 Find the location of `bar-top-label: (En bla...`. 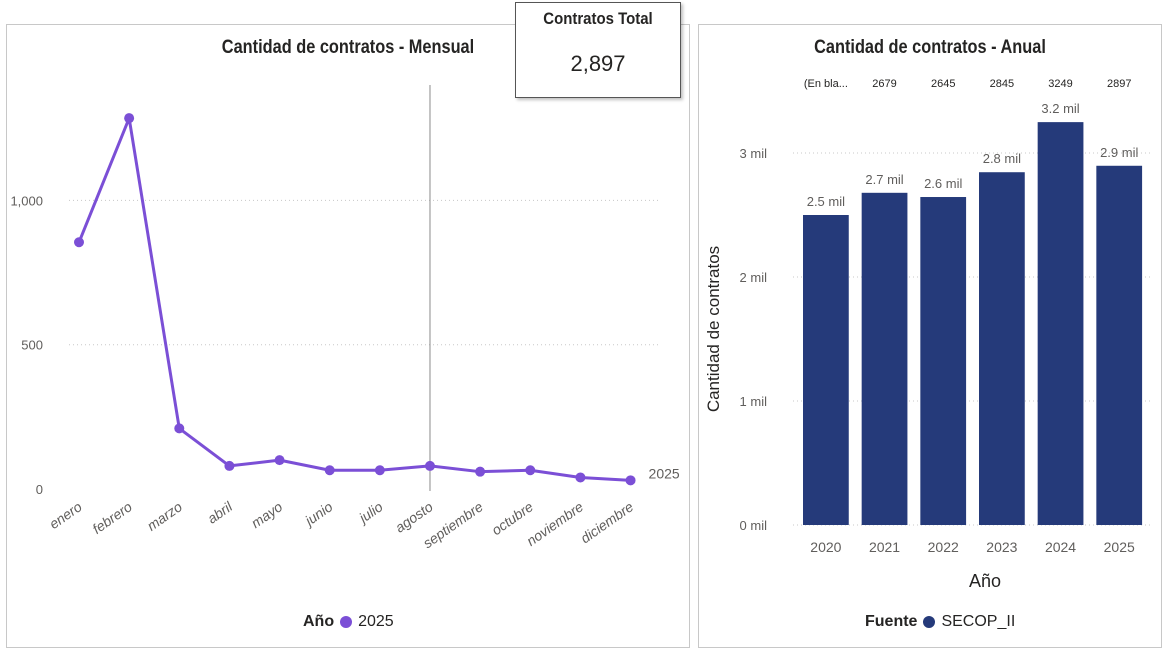

bar-top-label: (En bla... is located at coordinates (826, 84).